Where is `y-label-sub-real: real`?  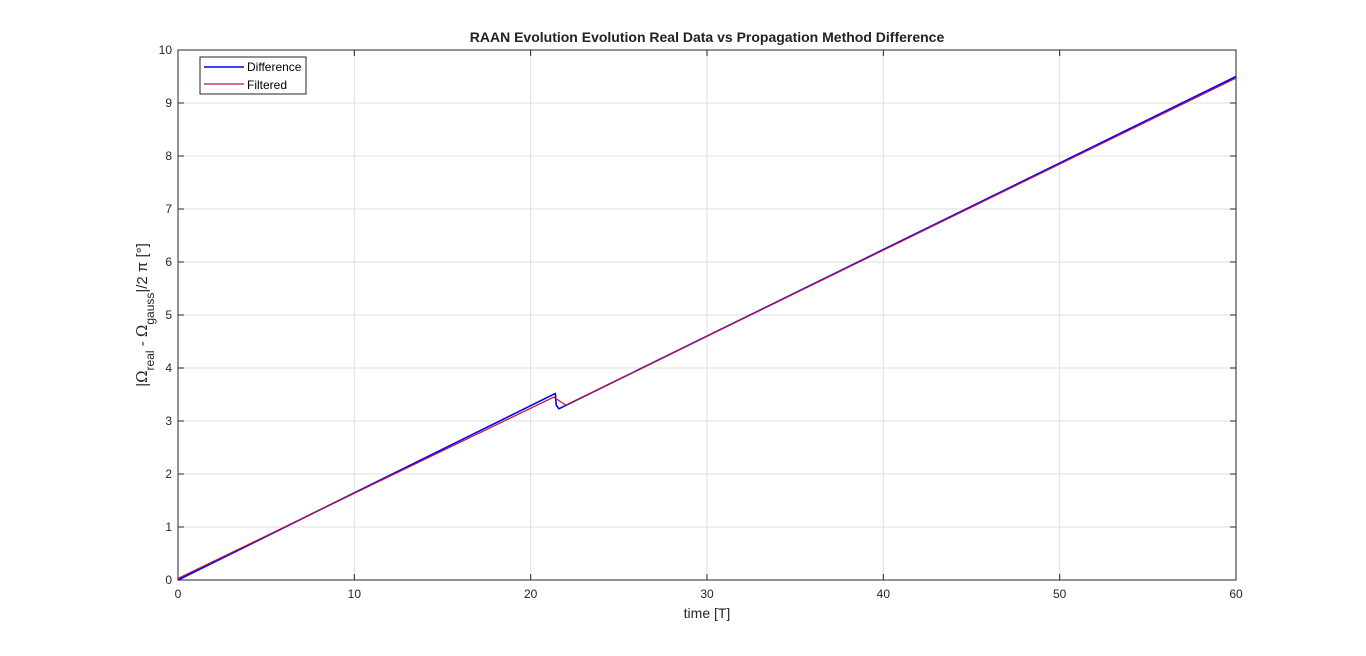
y-label-sub-real: real is located at coordinates (150, 360).